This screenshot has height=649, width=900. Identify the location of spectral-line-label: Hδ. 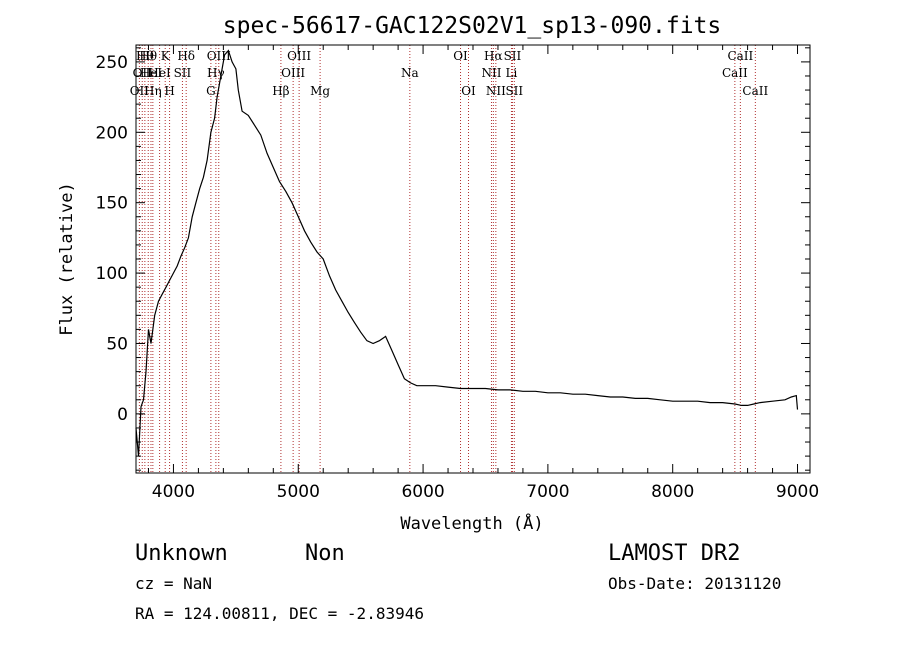
(186, 56).